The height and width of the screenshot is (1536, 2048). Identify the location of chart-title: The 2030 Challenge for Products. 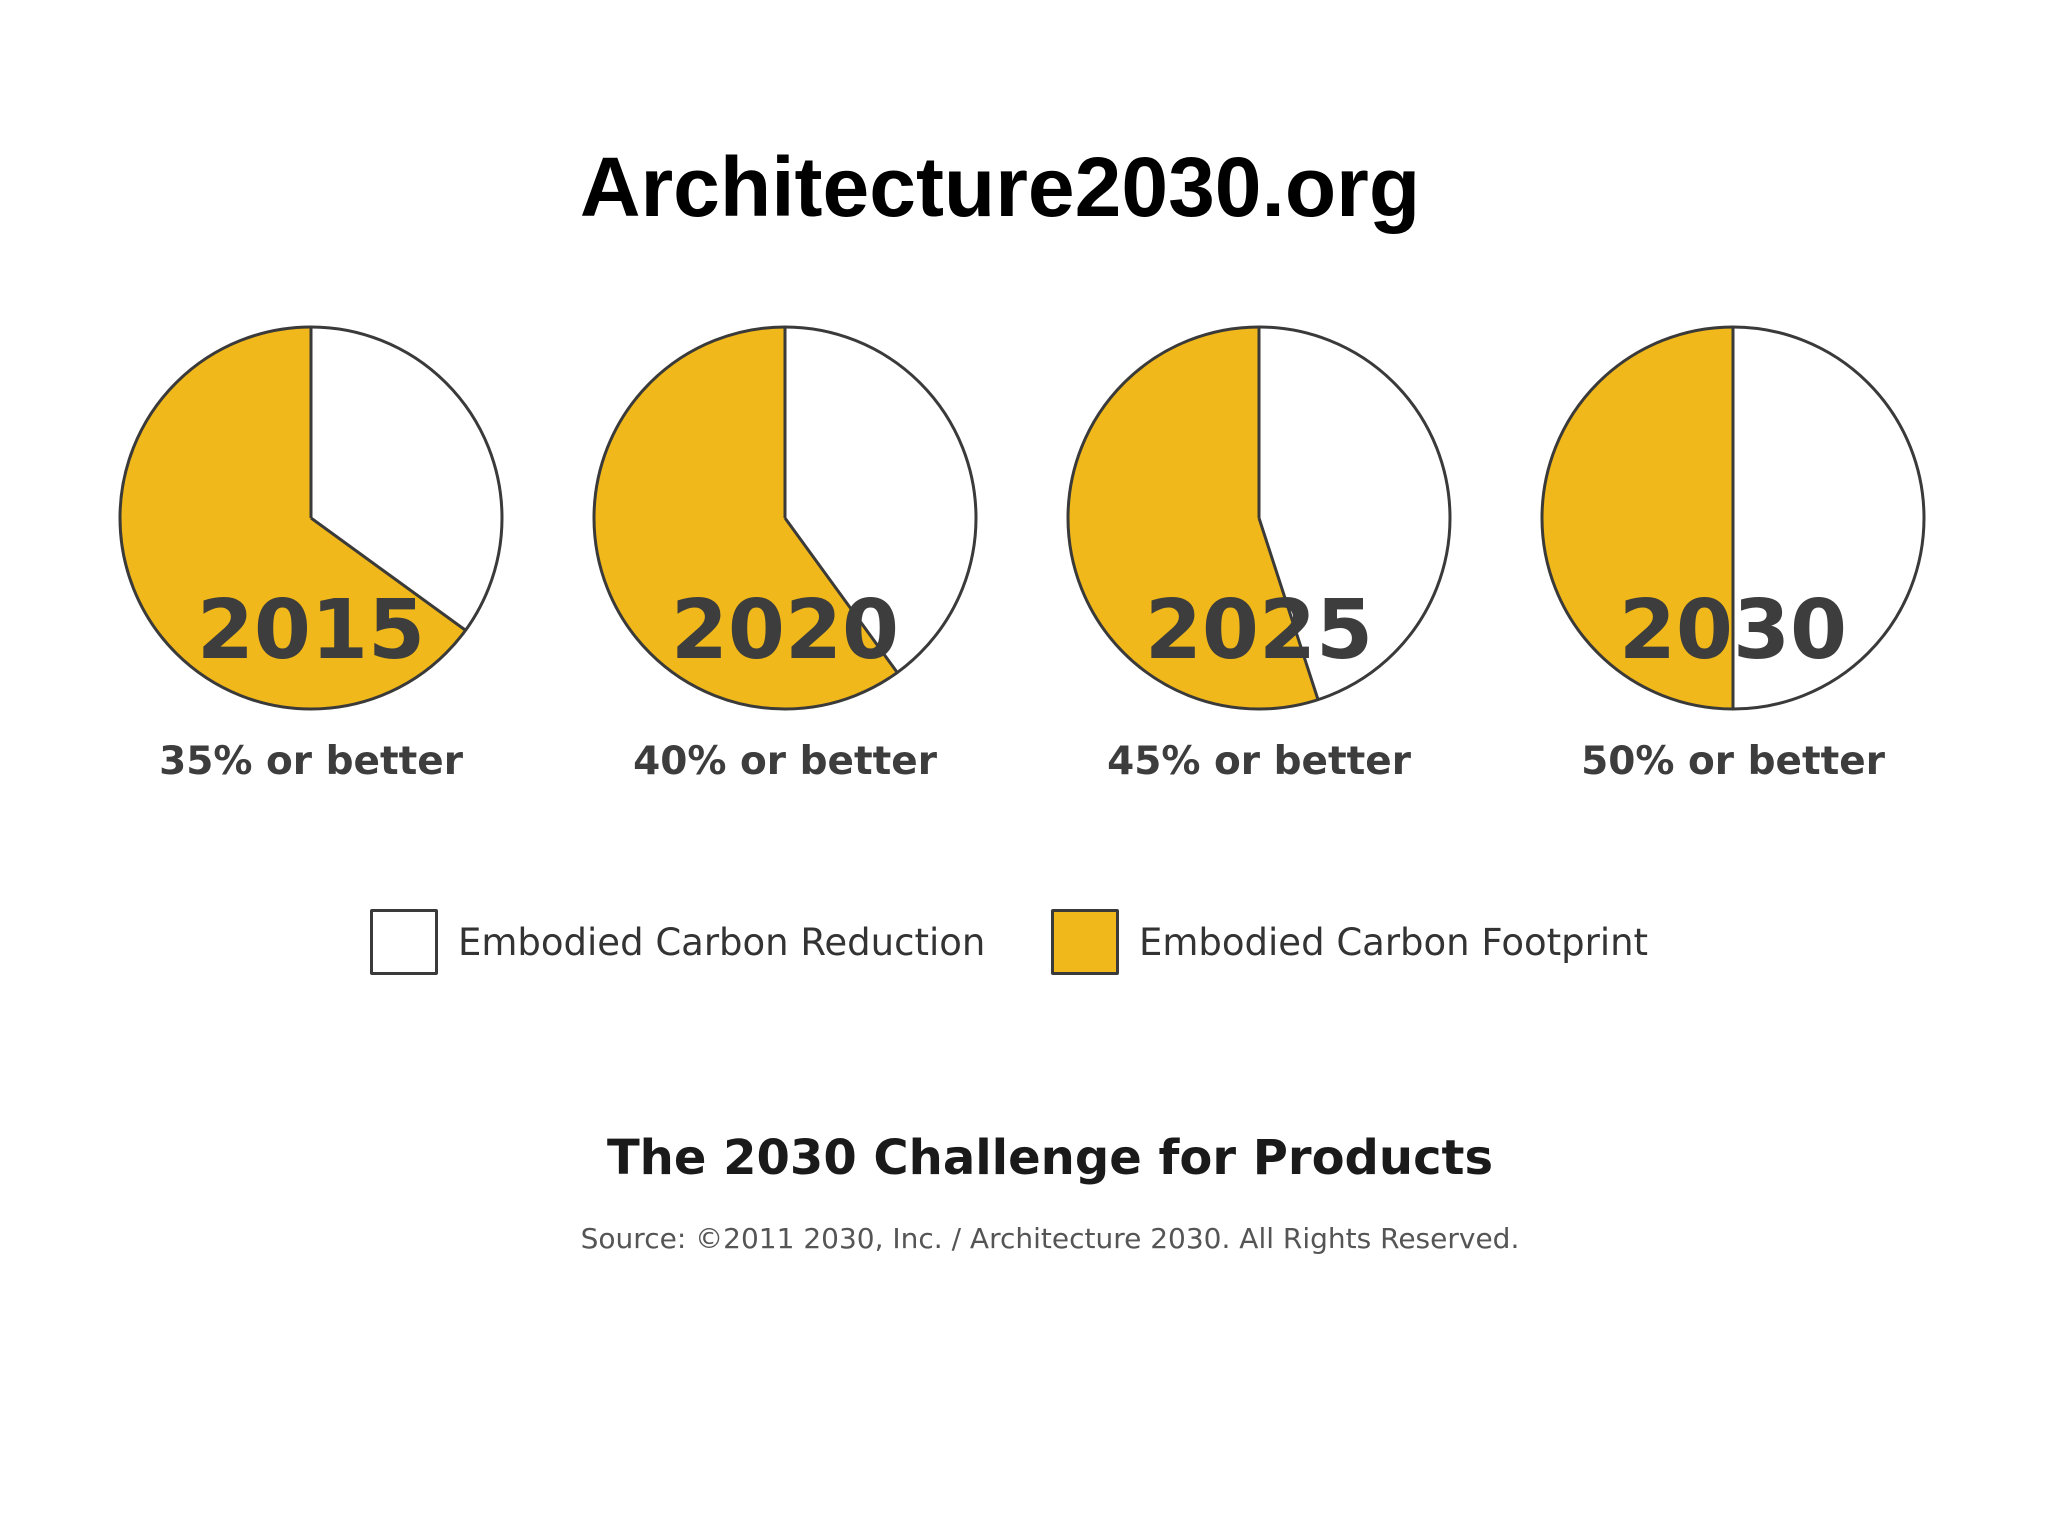
(1050, 1158).